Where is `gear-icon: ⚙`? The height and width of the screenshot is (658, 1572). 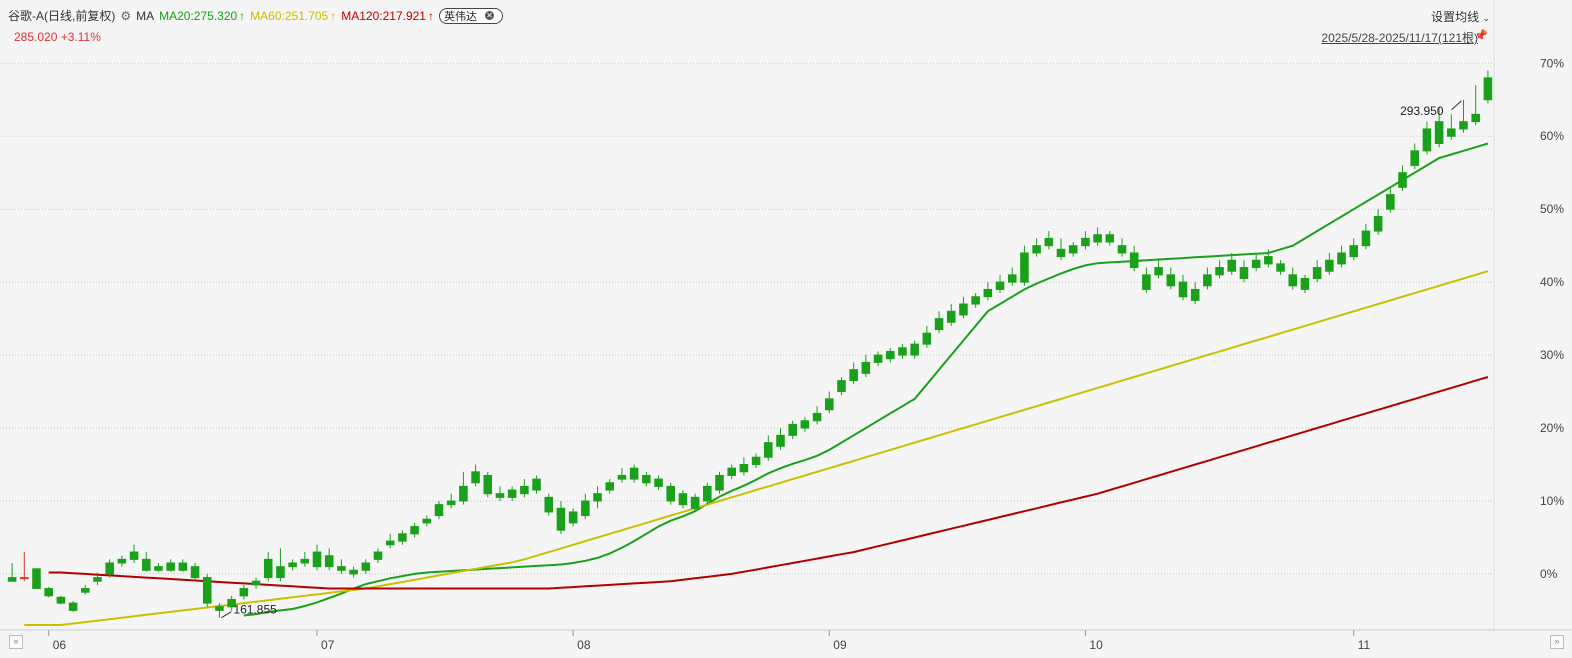 gear-icon: ⚙ is located at coordinates (126, 15).